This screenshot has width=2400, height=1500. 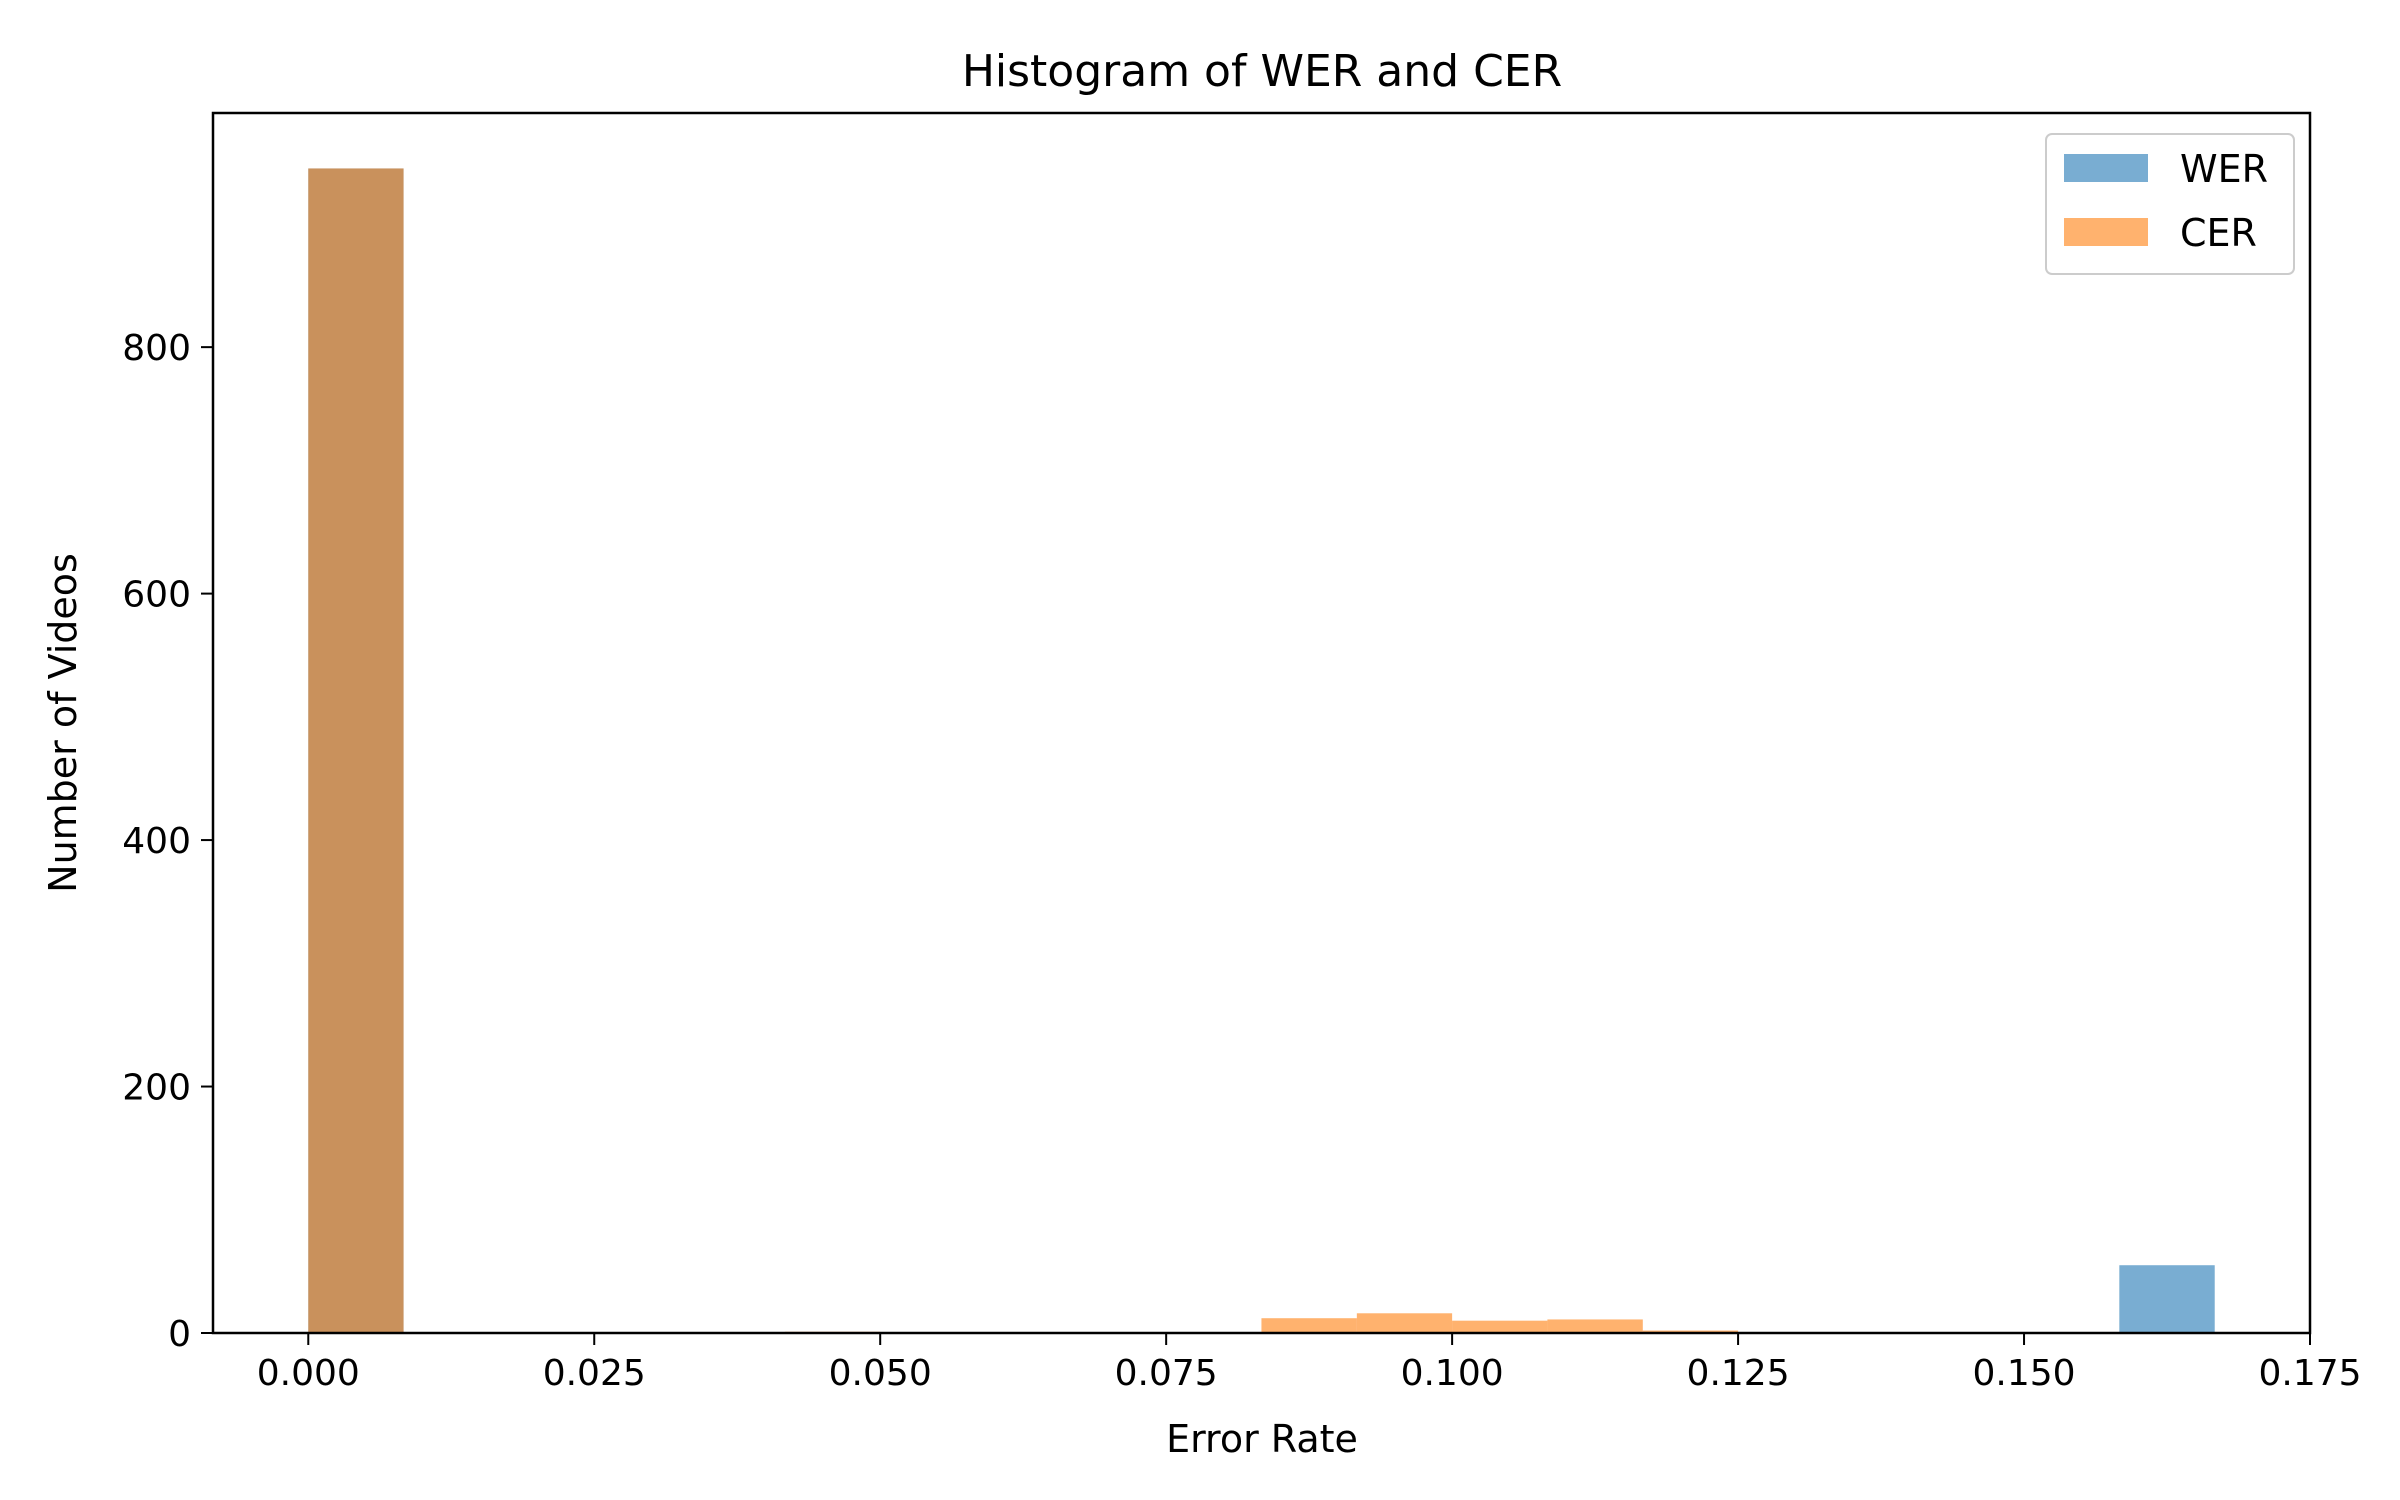 What do you see at coordinates (2309, 1373) in the screenshot?
I see `x-tick-label: 0.175` at bounding box center [2309, 1373].